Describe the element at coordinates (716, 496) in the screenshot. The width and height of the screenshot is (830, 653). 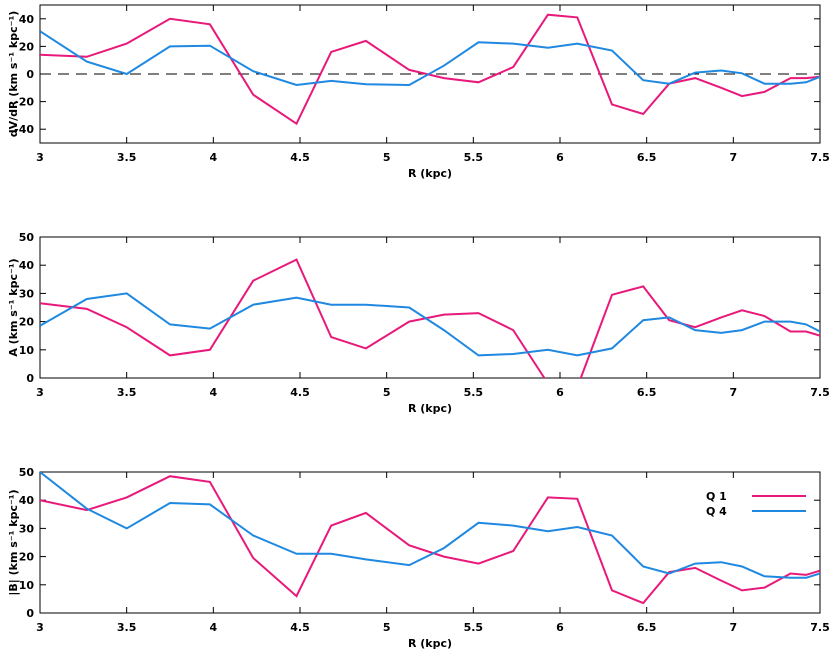
I see `legend-label-q1: Q 1` at that location.